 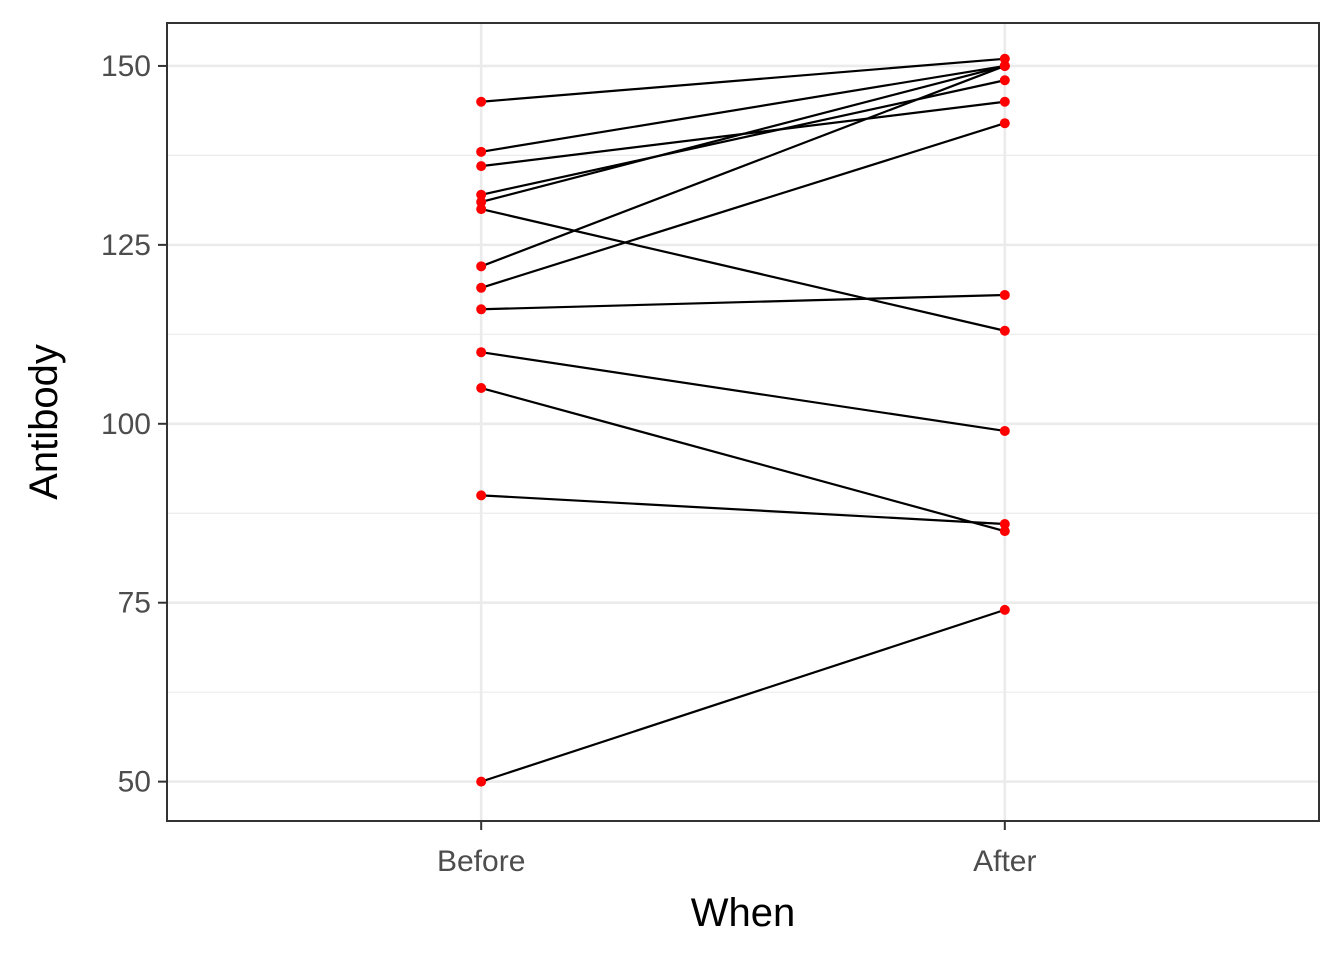 What do you see at coordinates (743, 913) in the screenshot?
I see `x-axis-title: When` at bounding box center [743, 913].